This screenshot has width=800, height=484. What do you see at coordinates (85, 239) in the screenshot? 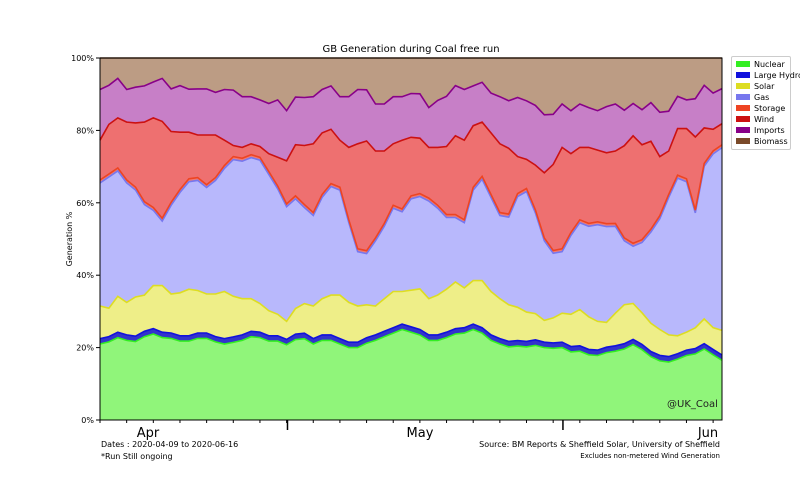
I see `y-axis-ticks: 0% 20% 40% 60% 80% 100%` at bounding box center [85, 239].